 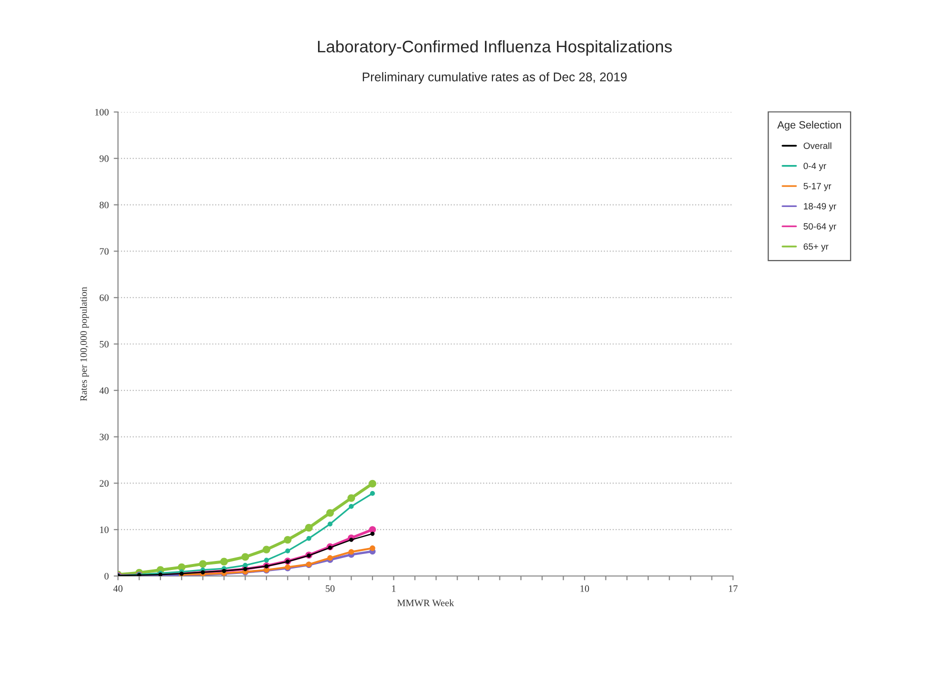 I want to click on y-tick-label: 10, so click(x=104, y=530).